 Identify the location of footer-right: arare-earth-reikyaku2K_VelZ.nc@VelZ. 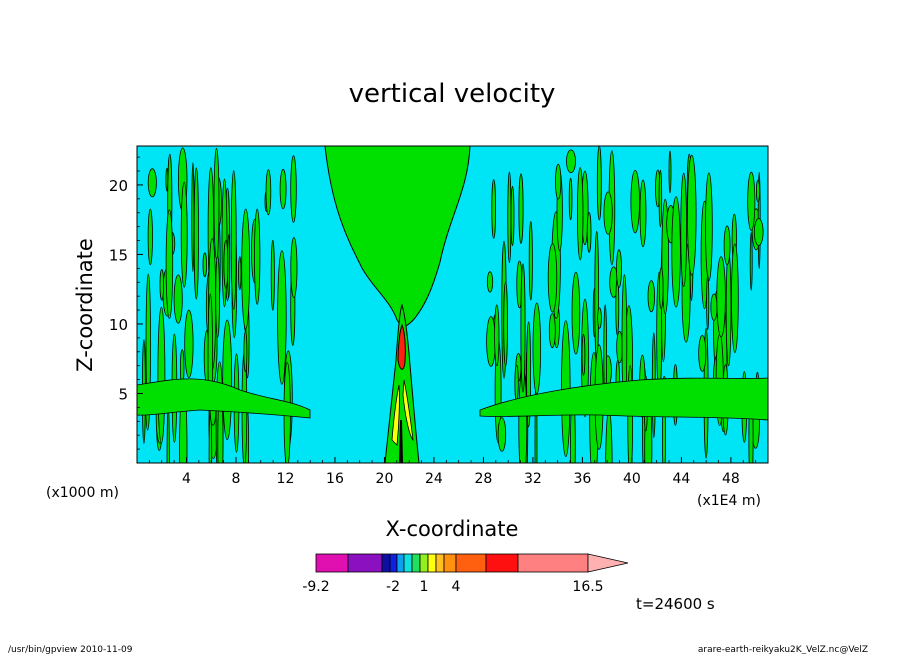
(783, 649).